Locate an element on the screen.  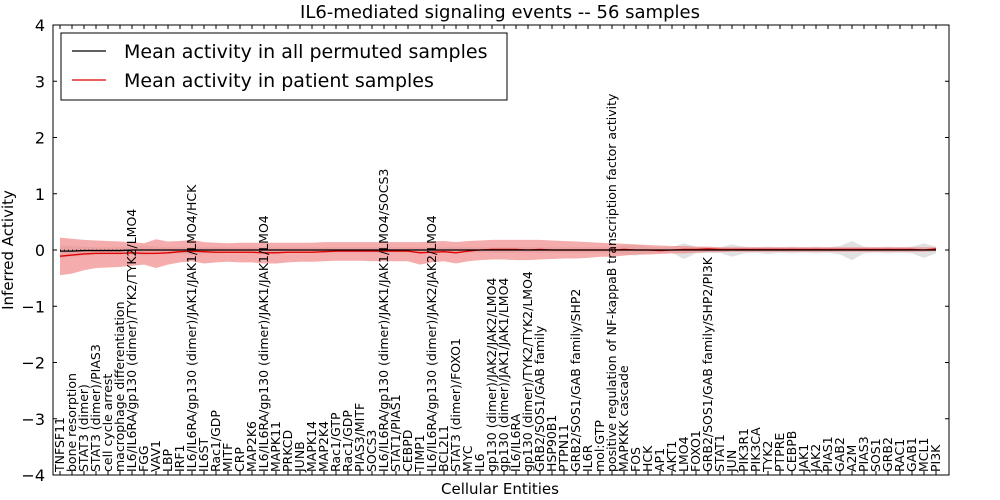
entity-label: PTPN11 is located at coordinates (563, 448).